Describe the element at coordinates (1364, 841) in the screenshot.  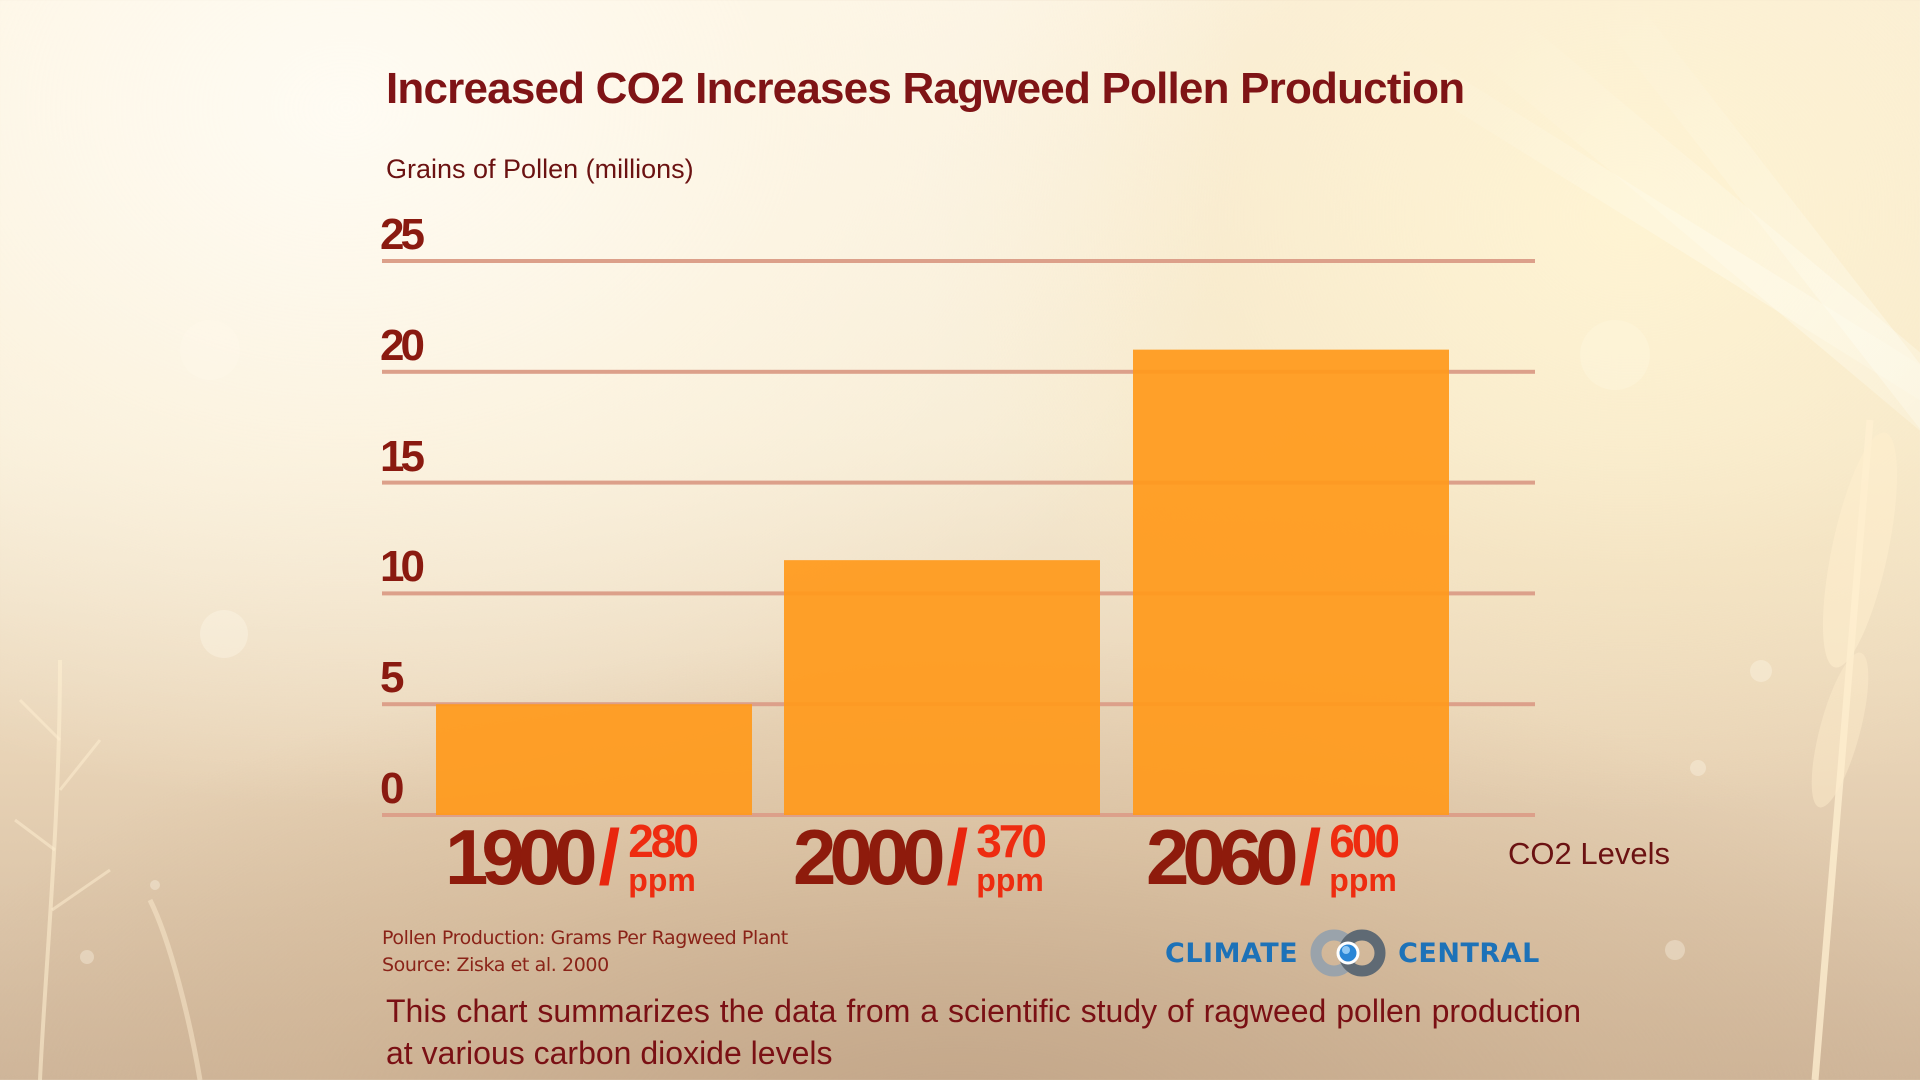
I see `category-ppm-value: 600` at that location.